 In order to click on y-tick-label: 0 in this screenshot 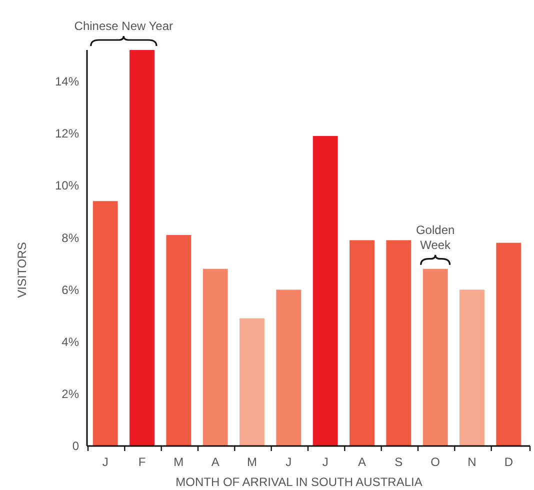, I will do `click(76, 446)`.